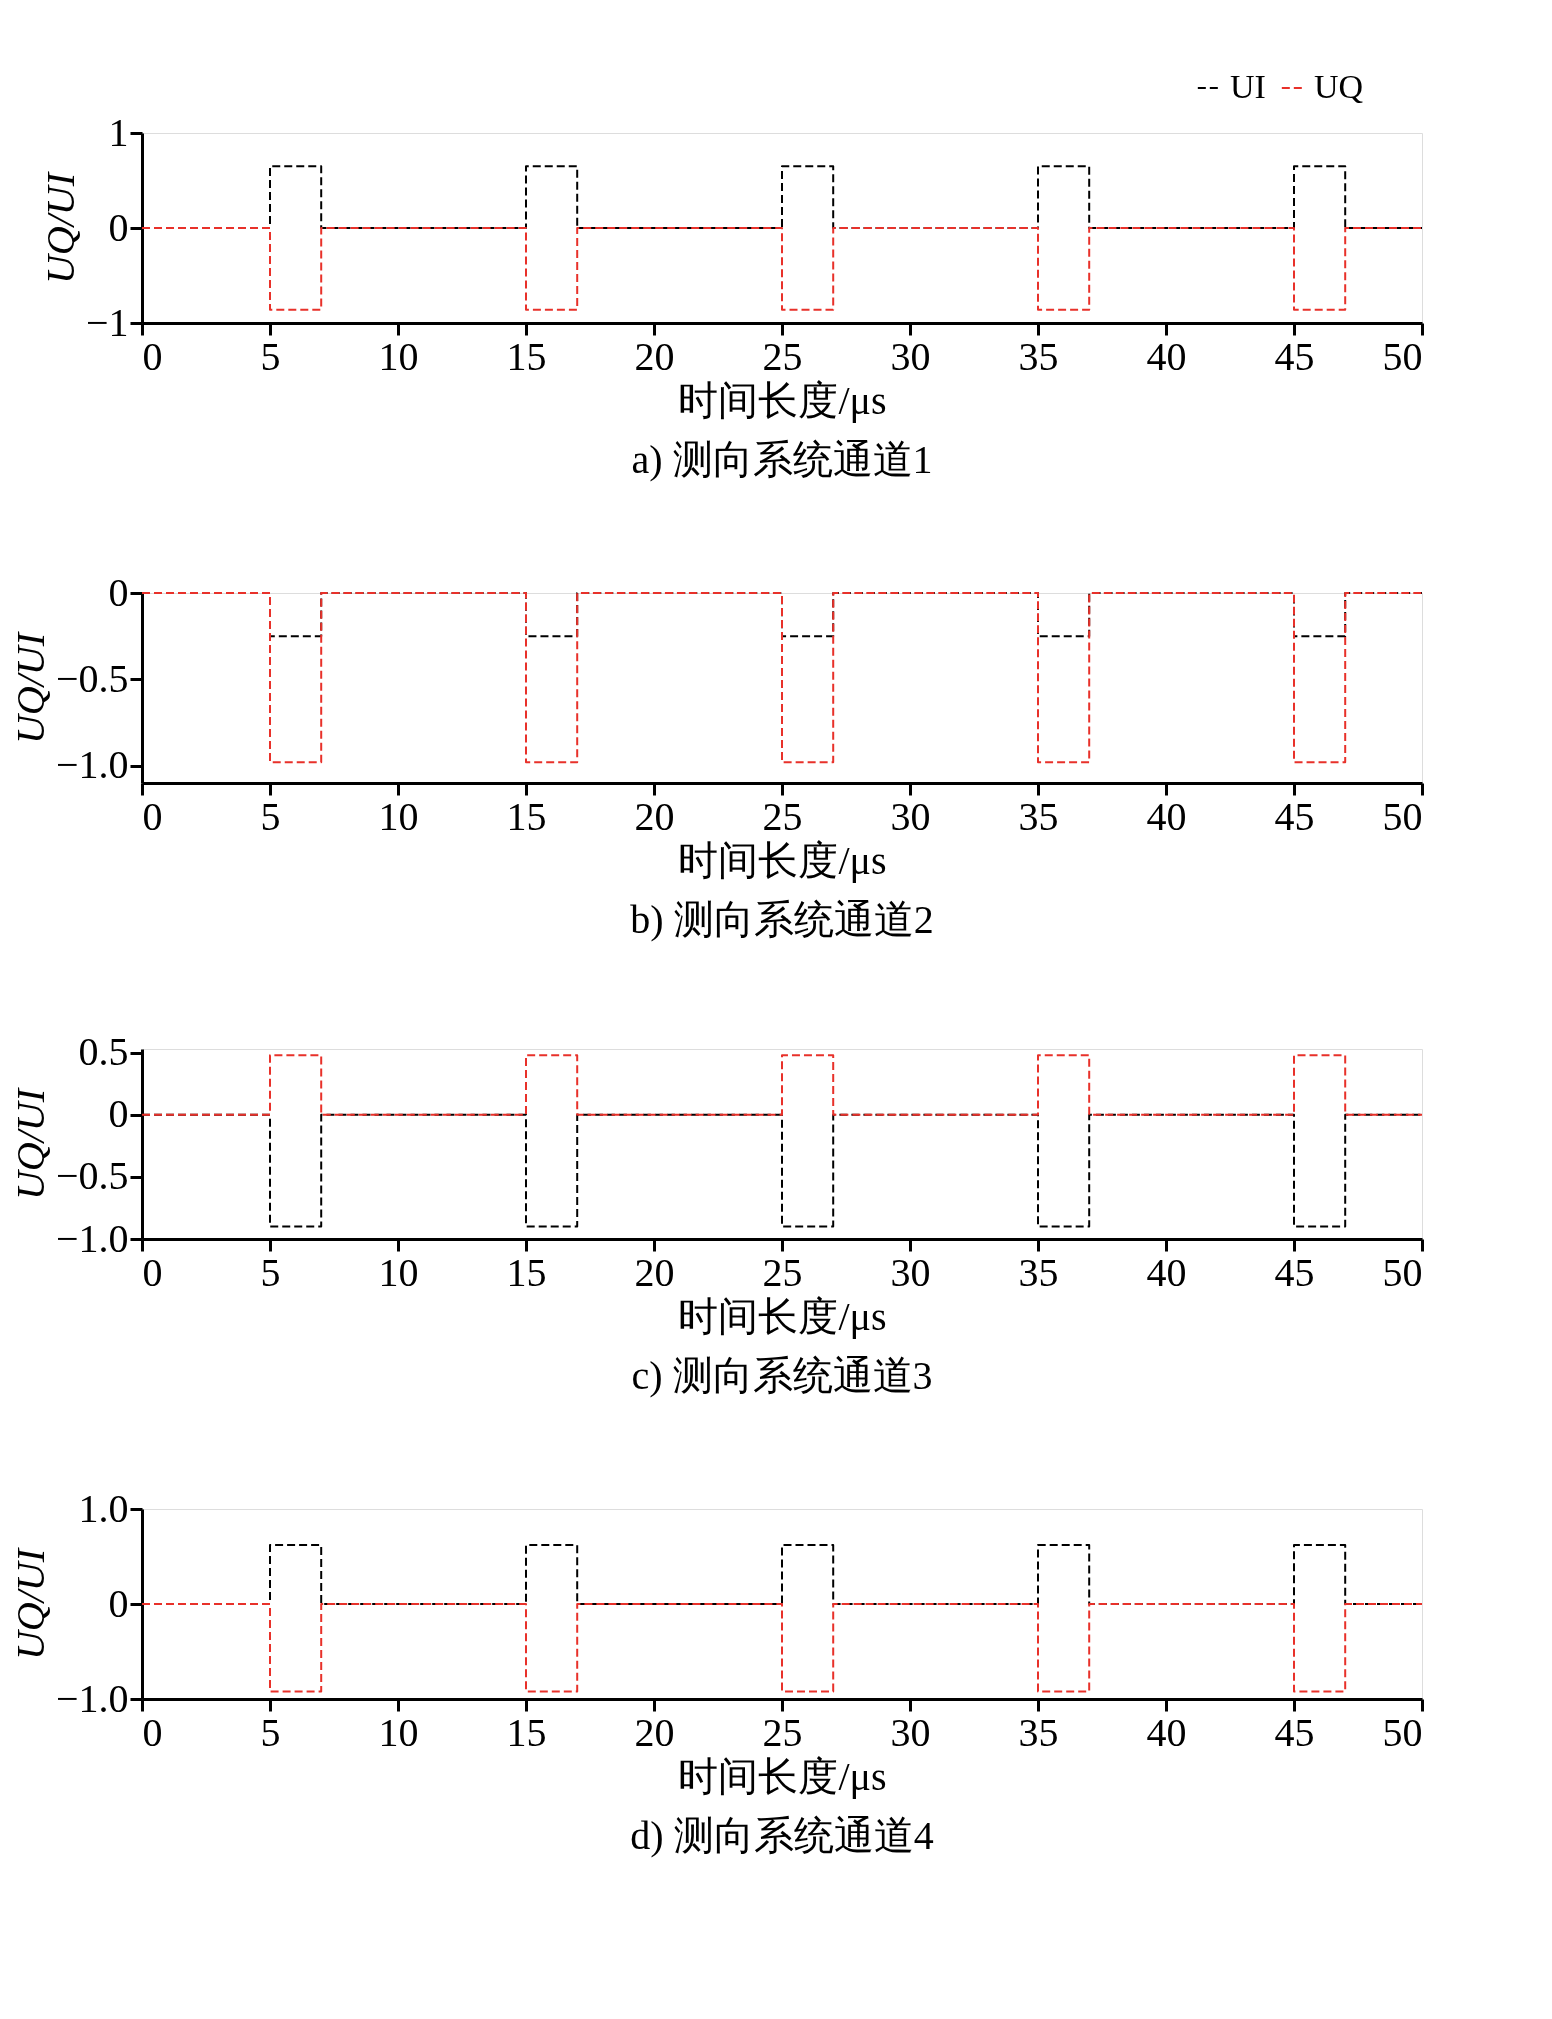 The height and width of the screenshot is (2019, 1552). Describe the element at coordinates (103, 1508) in the screenshot. I see `y-tick-label: 1.0` at that location.